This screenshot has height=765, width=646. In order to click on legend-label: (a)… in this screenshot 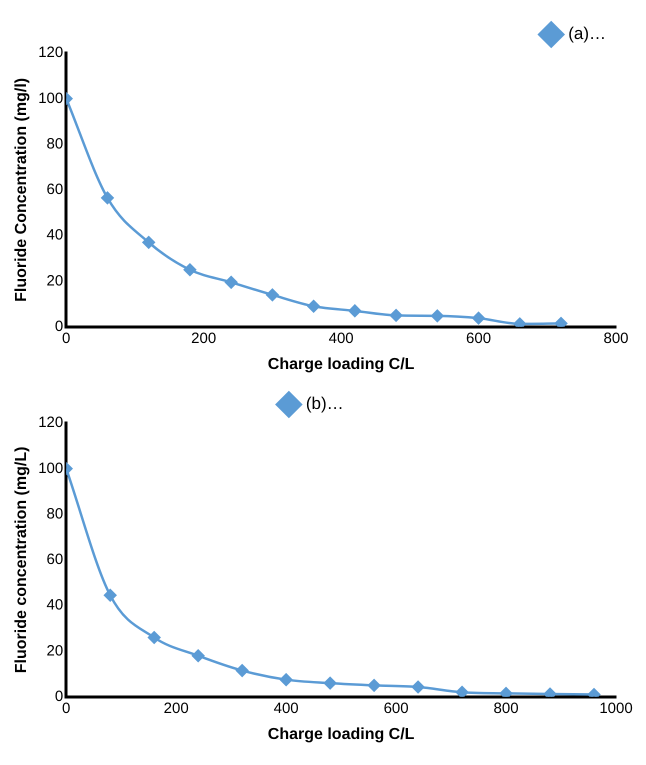, I will do `click(587, 34)`.